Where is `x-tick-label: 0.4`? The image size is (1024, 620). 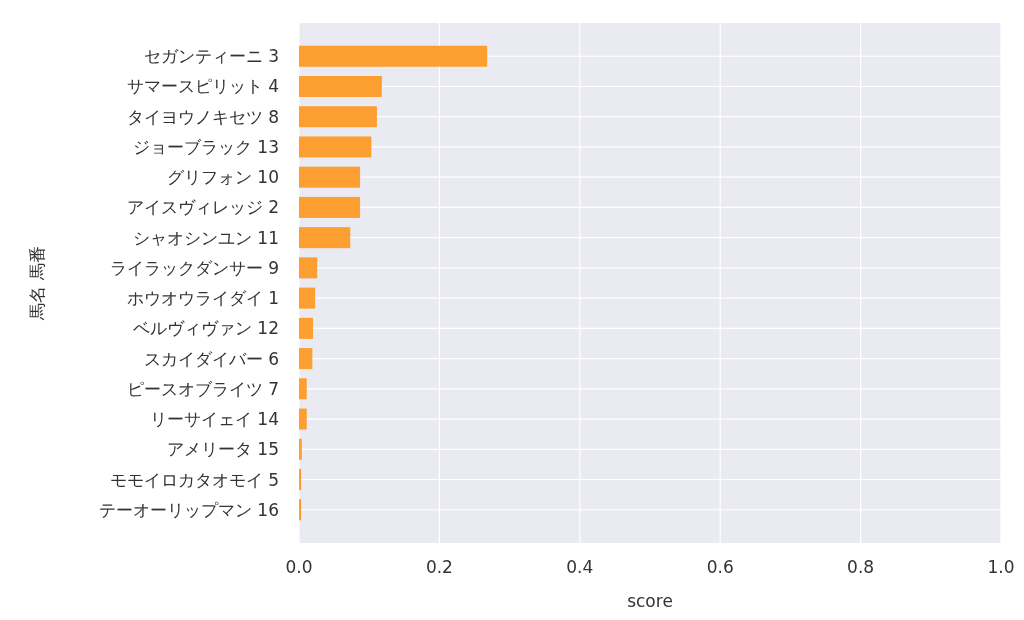 x-tick-label: 0.4 is located at coordinates (580, 567).